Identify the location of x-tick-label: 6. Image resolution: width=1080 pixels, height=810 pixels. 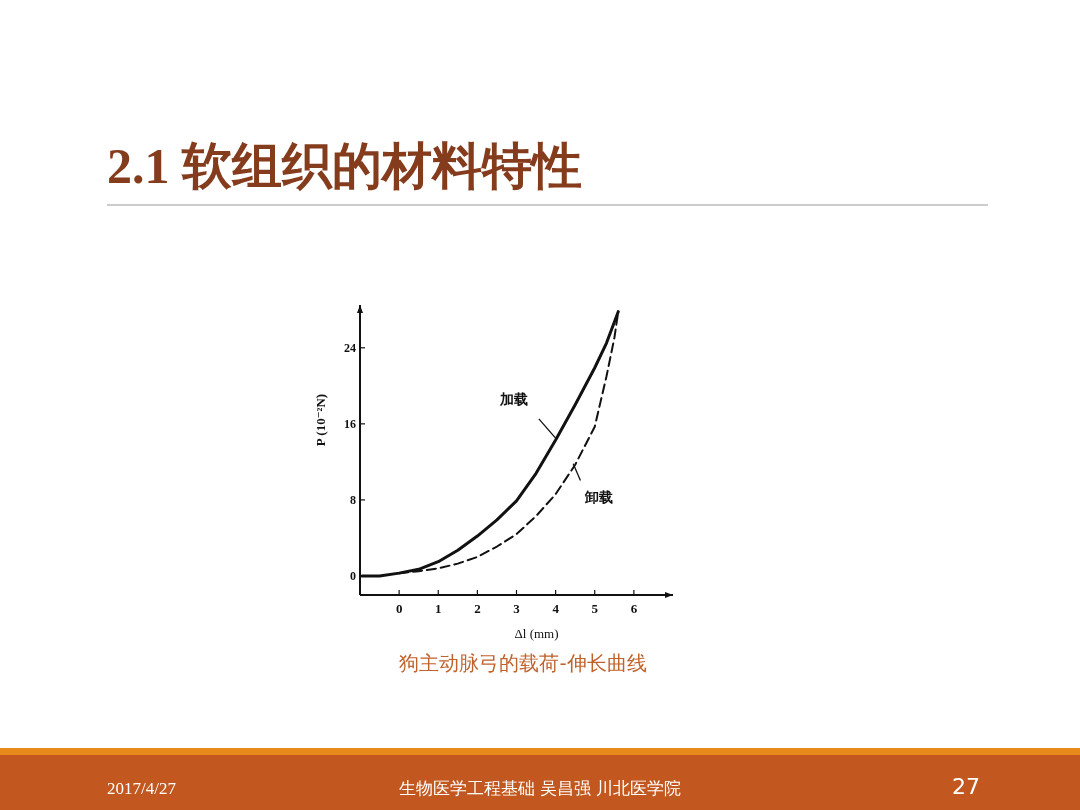
(634, 608).